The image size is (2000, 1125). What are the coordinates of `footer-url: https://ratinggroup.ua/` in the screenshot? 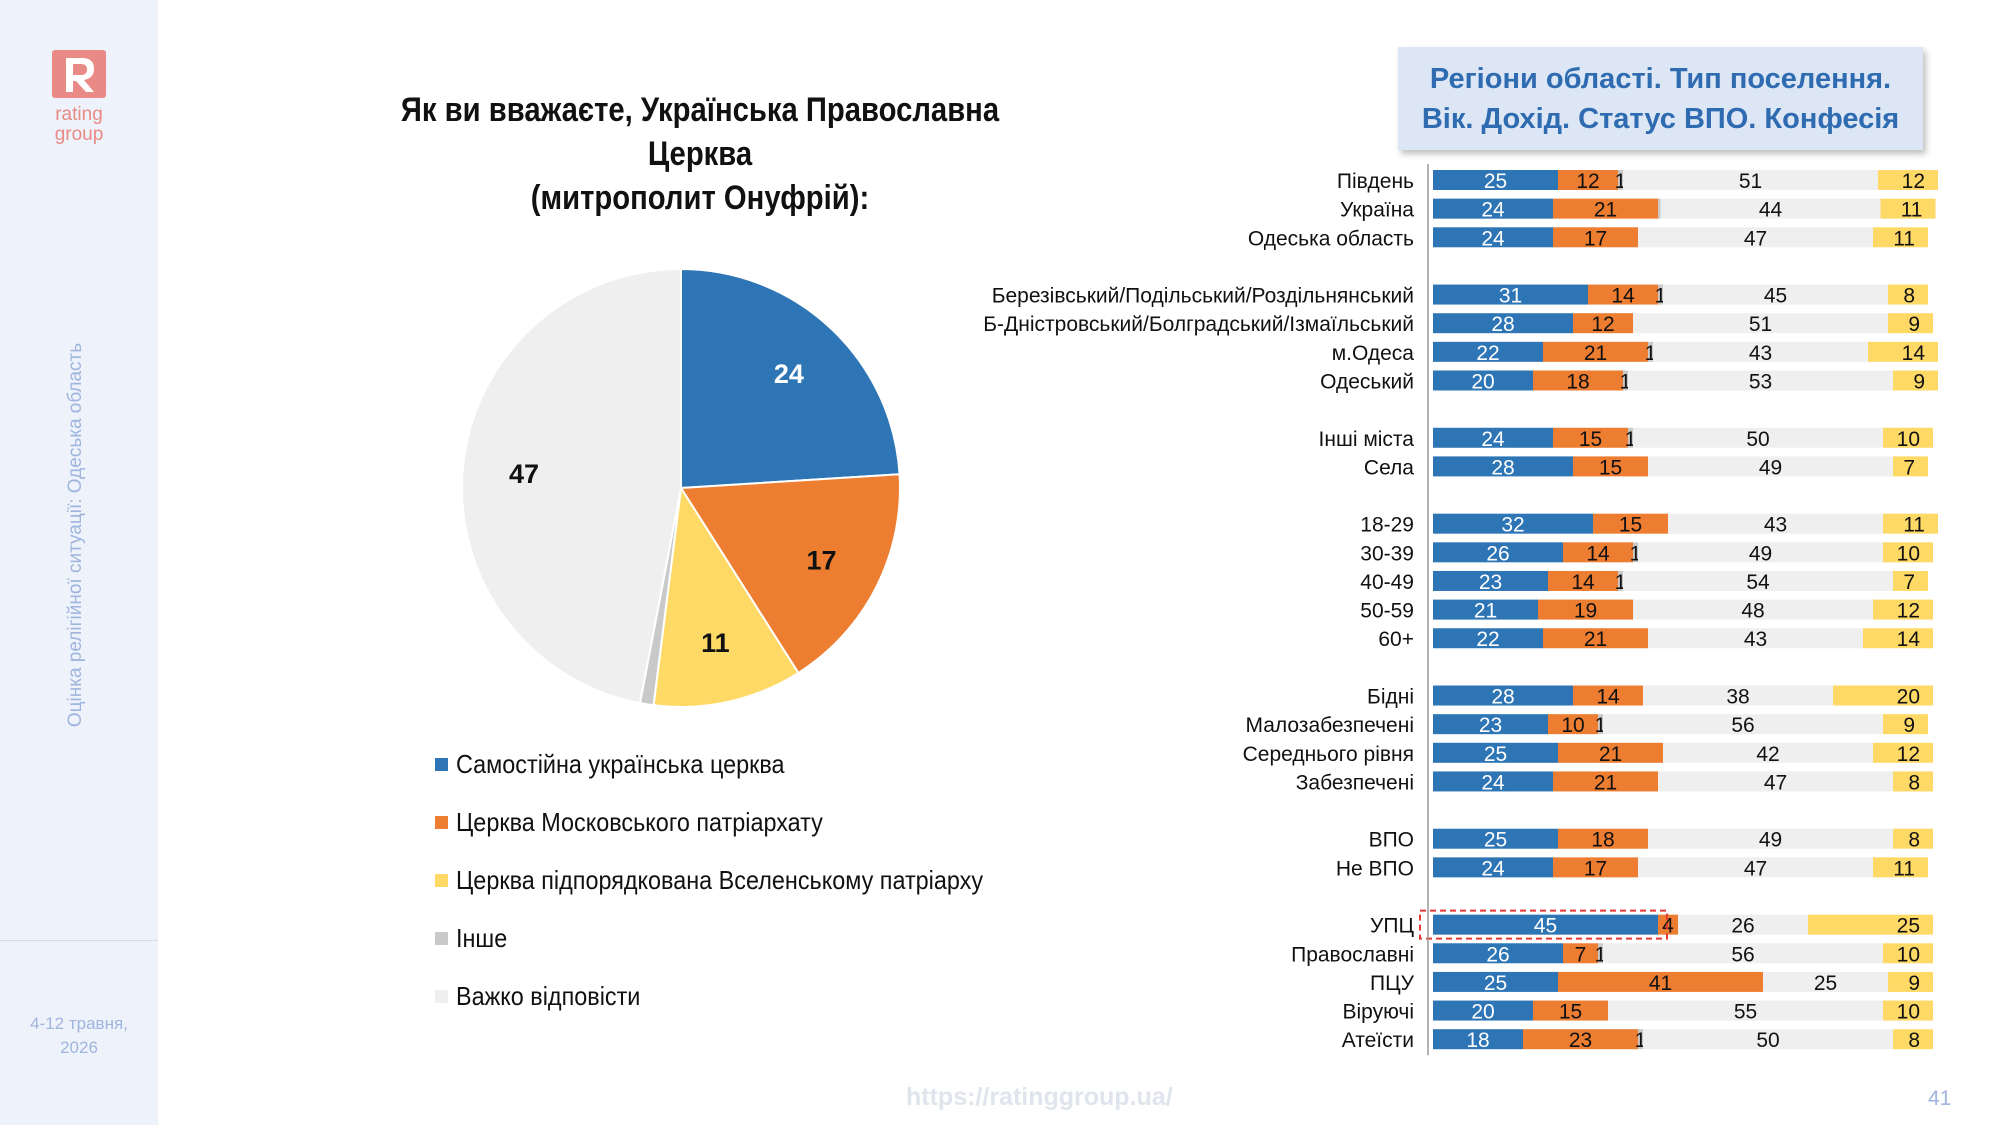 It's located at (1039, 1097).